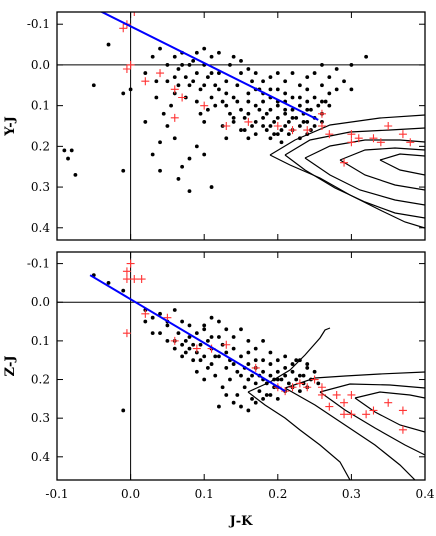  What do you see at coordinates (38, 264) in the screenshot?
I see `y-tick-label: -0.1` at bounding box center [38, 264].